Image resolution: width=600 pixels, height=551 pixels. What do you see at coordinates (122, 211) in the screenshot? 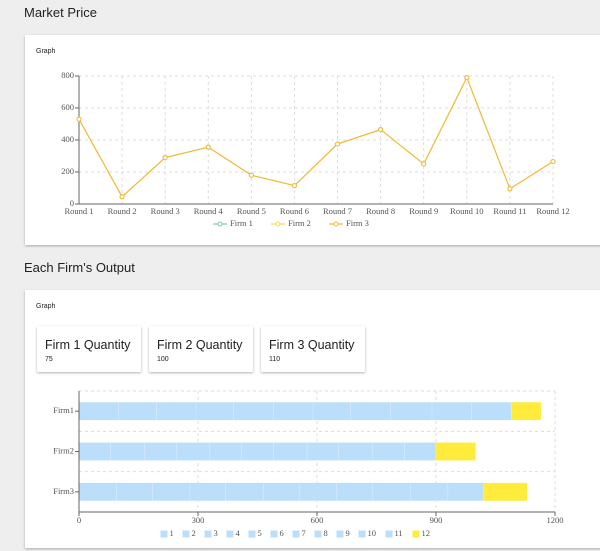
I see `x-tick-label: Round 2` at bounding box center [122, 211].